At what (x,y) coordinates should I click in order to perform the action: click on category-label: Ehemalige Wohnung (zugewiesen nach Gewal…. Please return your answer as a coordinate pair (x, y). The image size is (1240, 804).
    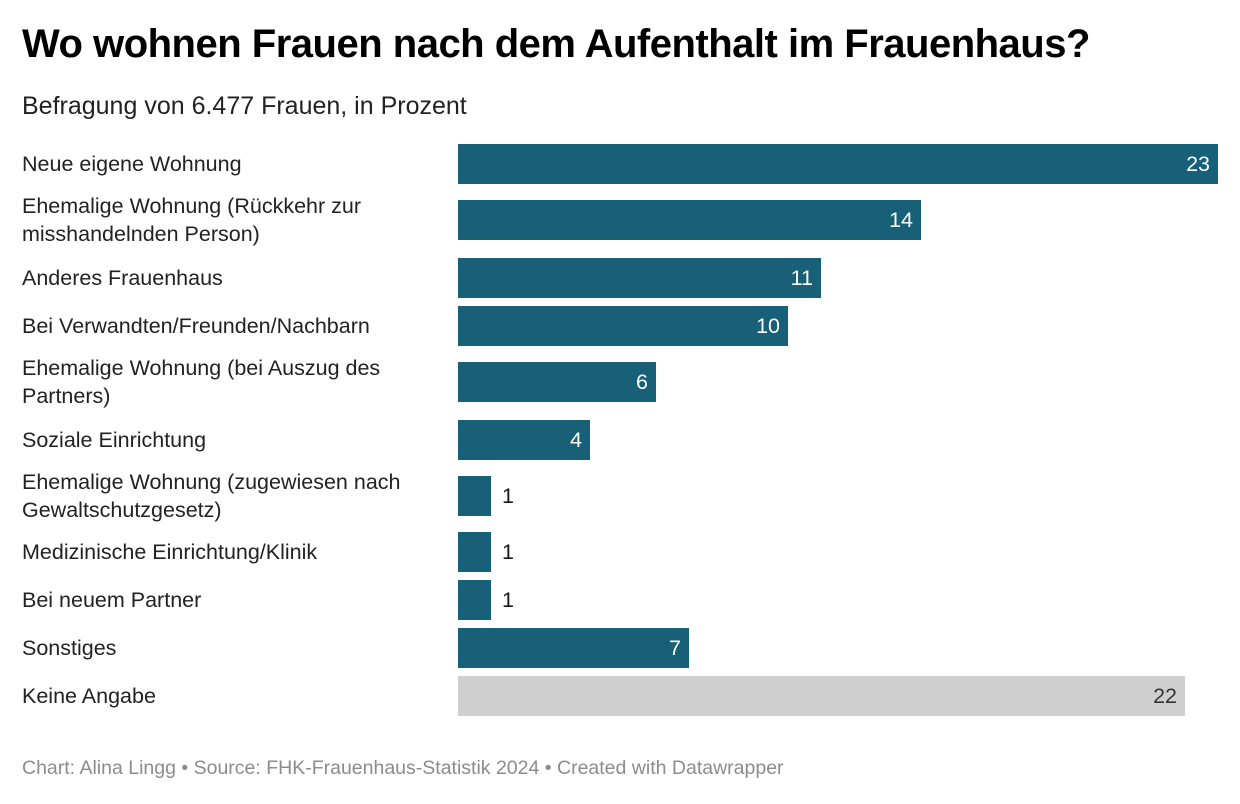
    Looking at the image, I should click on (211, 496).